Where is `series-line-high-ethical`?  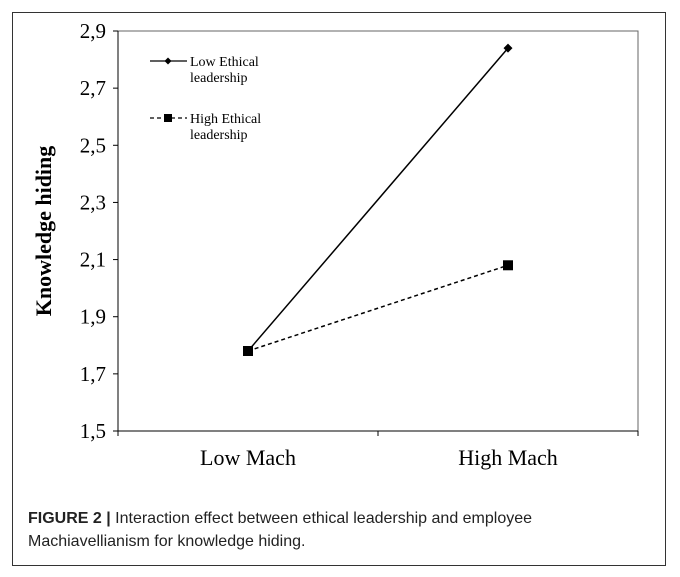 series-line-high-ethical is located at coordinates (378, 308).